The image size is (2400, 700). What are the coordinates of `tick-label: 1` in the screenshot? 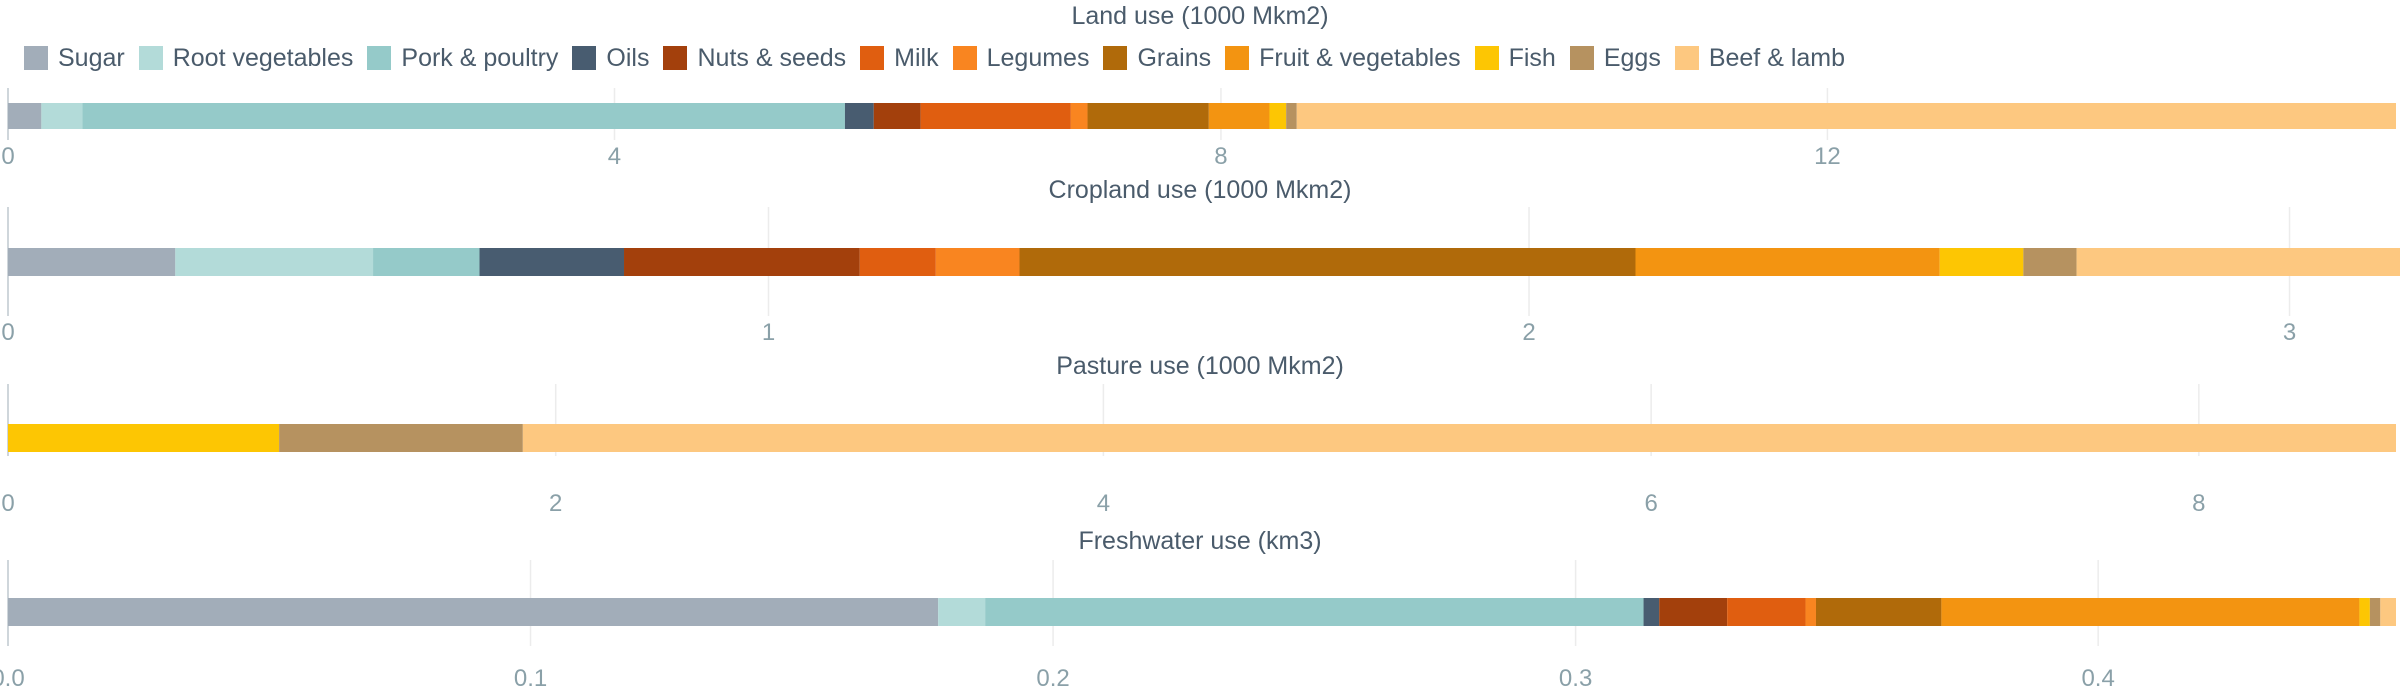 It's located at (768, 332).